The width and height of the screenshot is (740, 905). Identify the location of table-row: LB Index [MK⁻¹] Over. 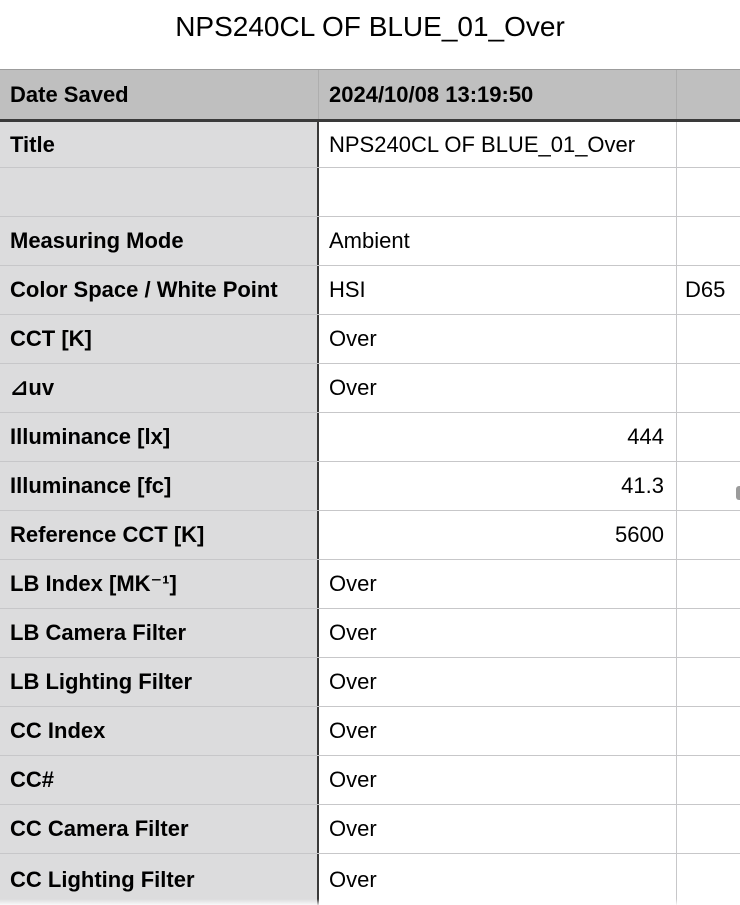
(370, 584).